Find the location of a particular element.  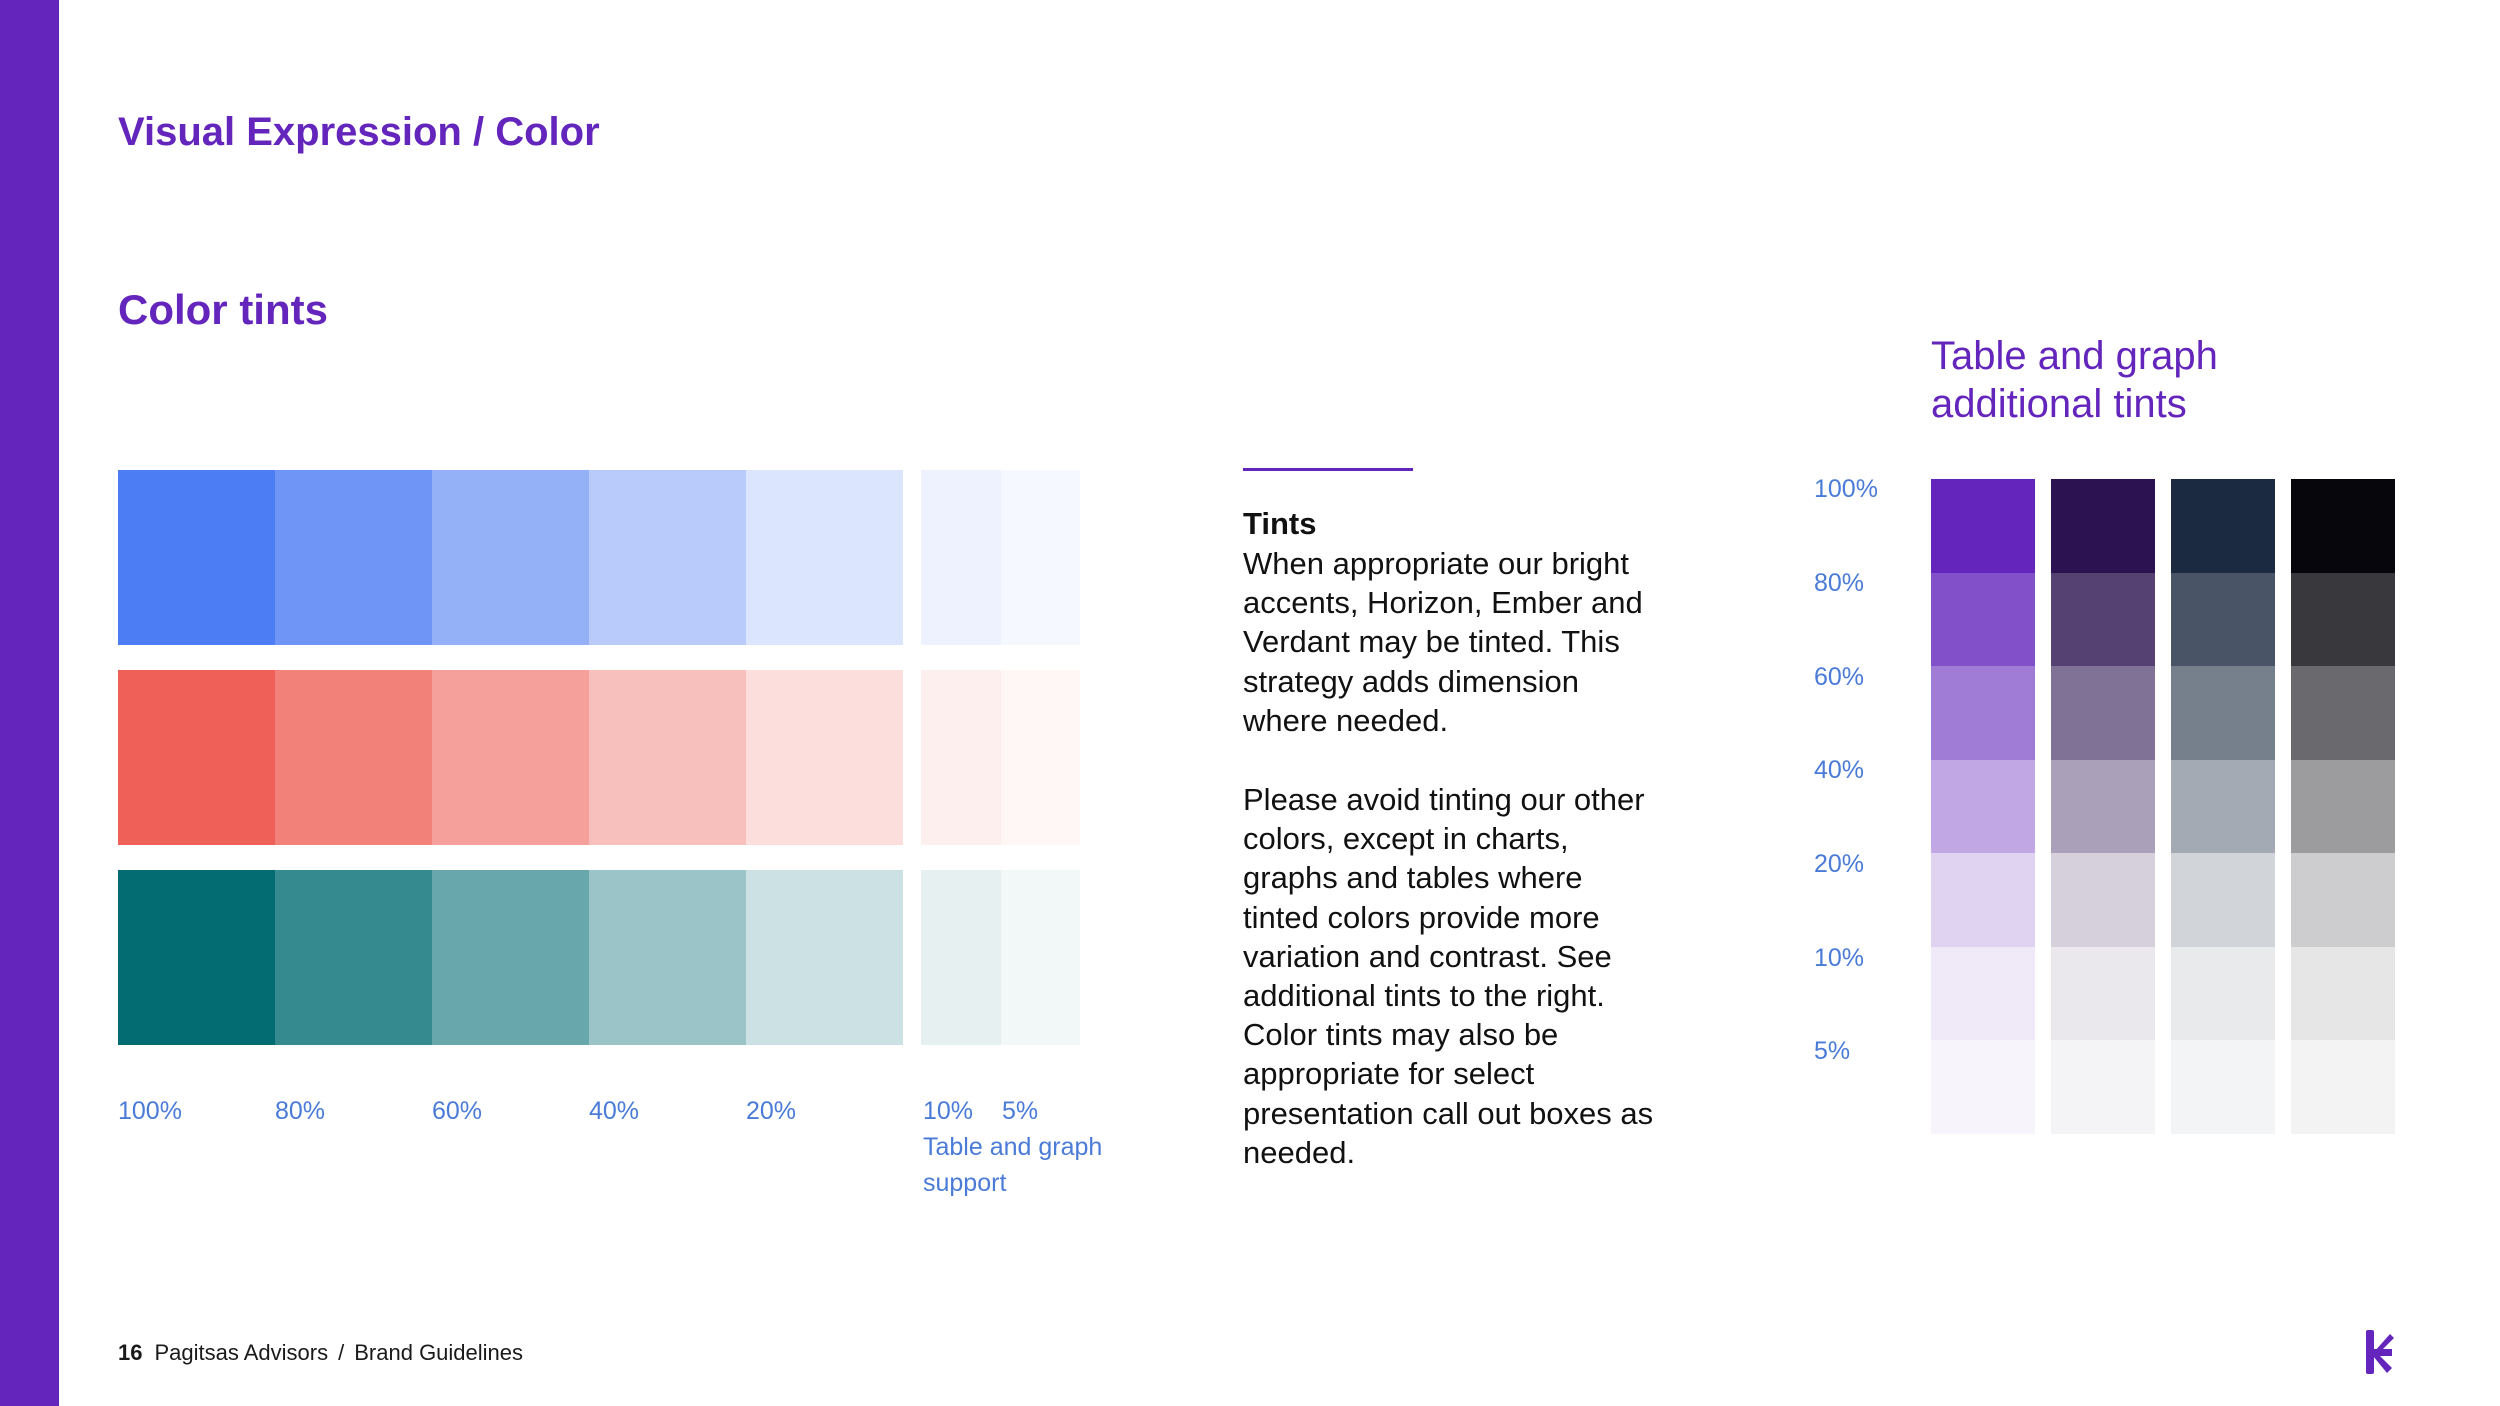

swatch-row-ember is located at coordinates (600, 757).